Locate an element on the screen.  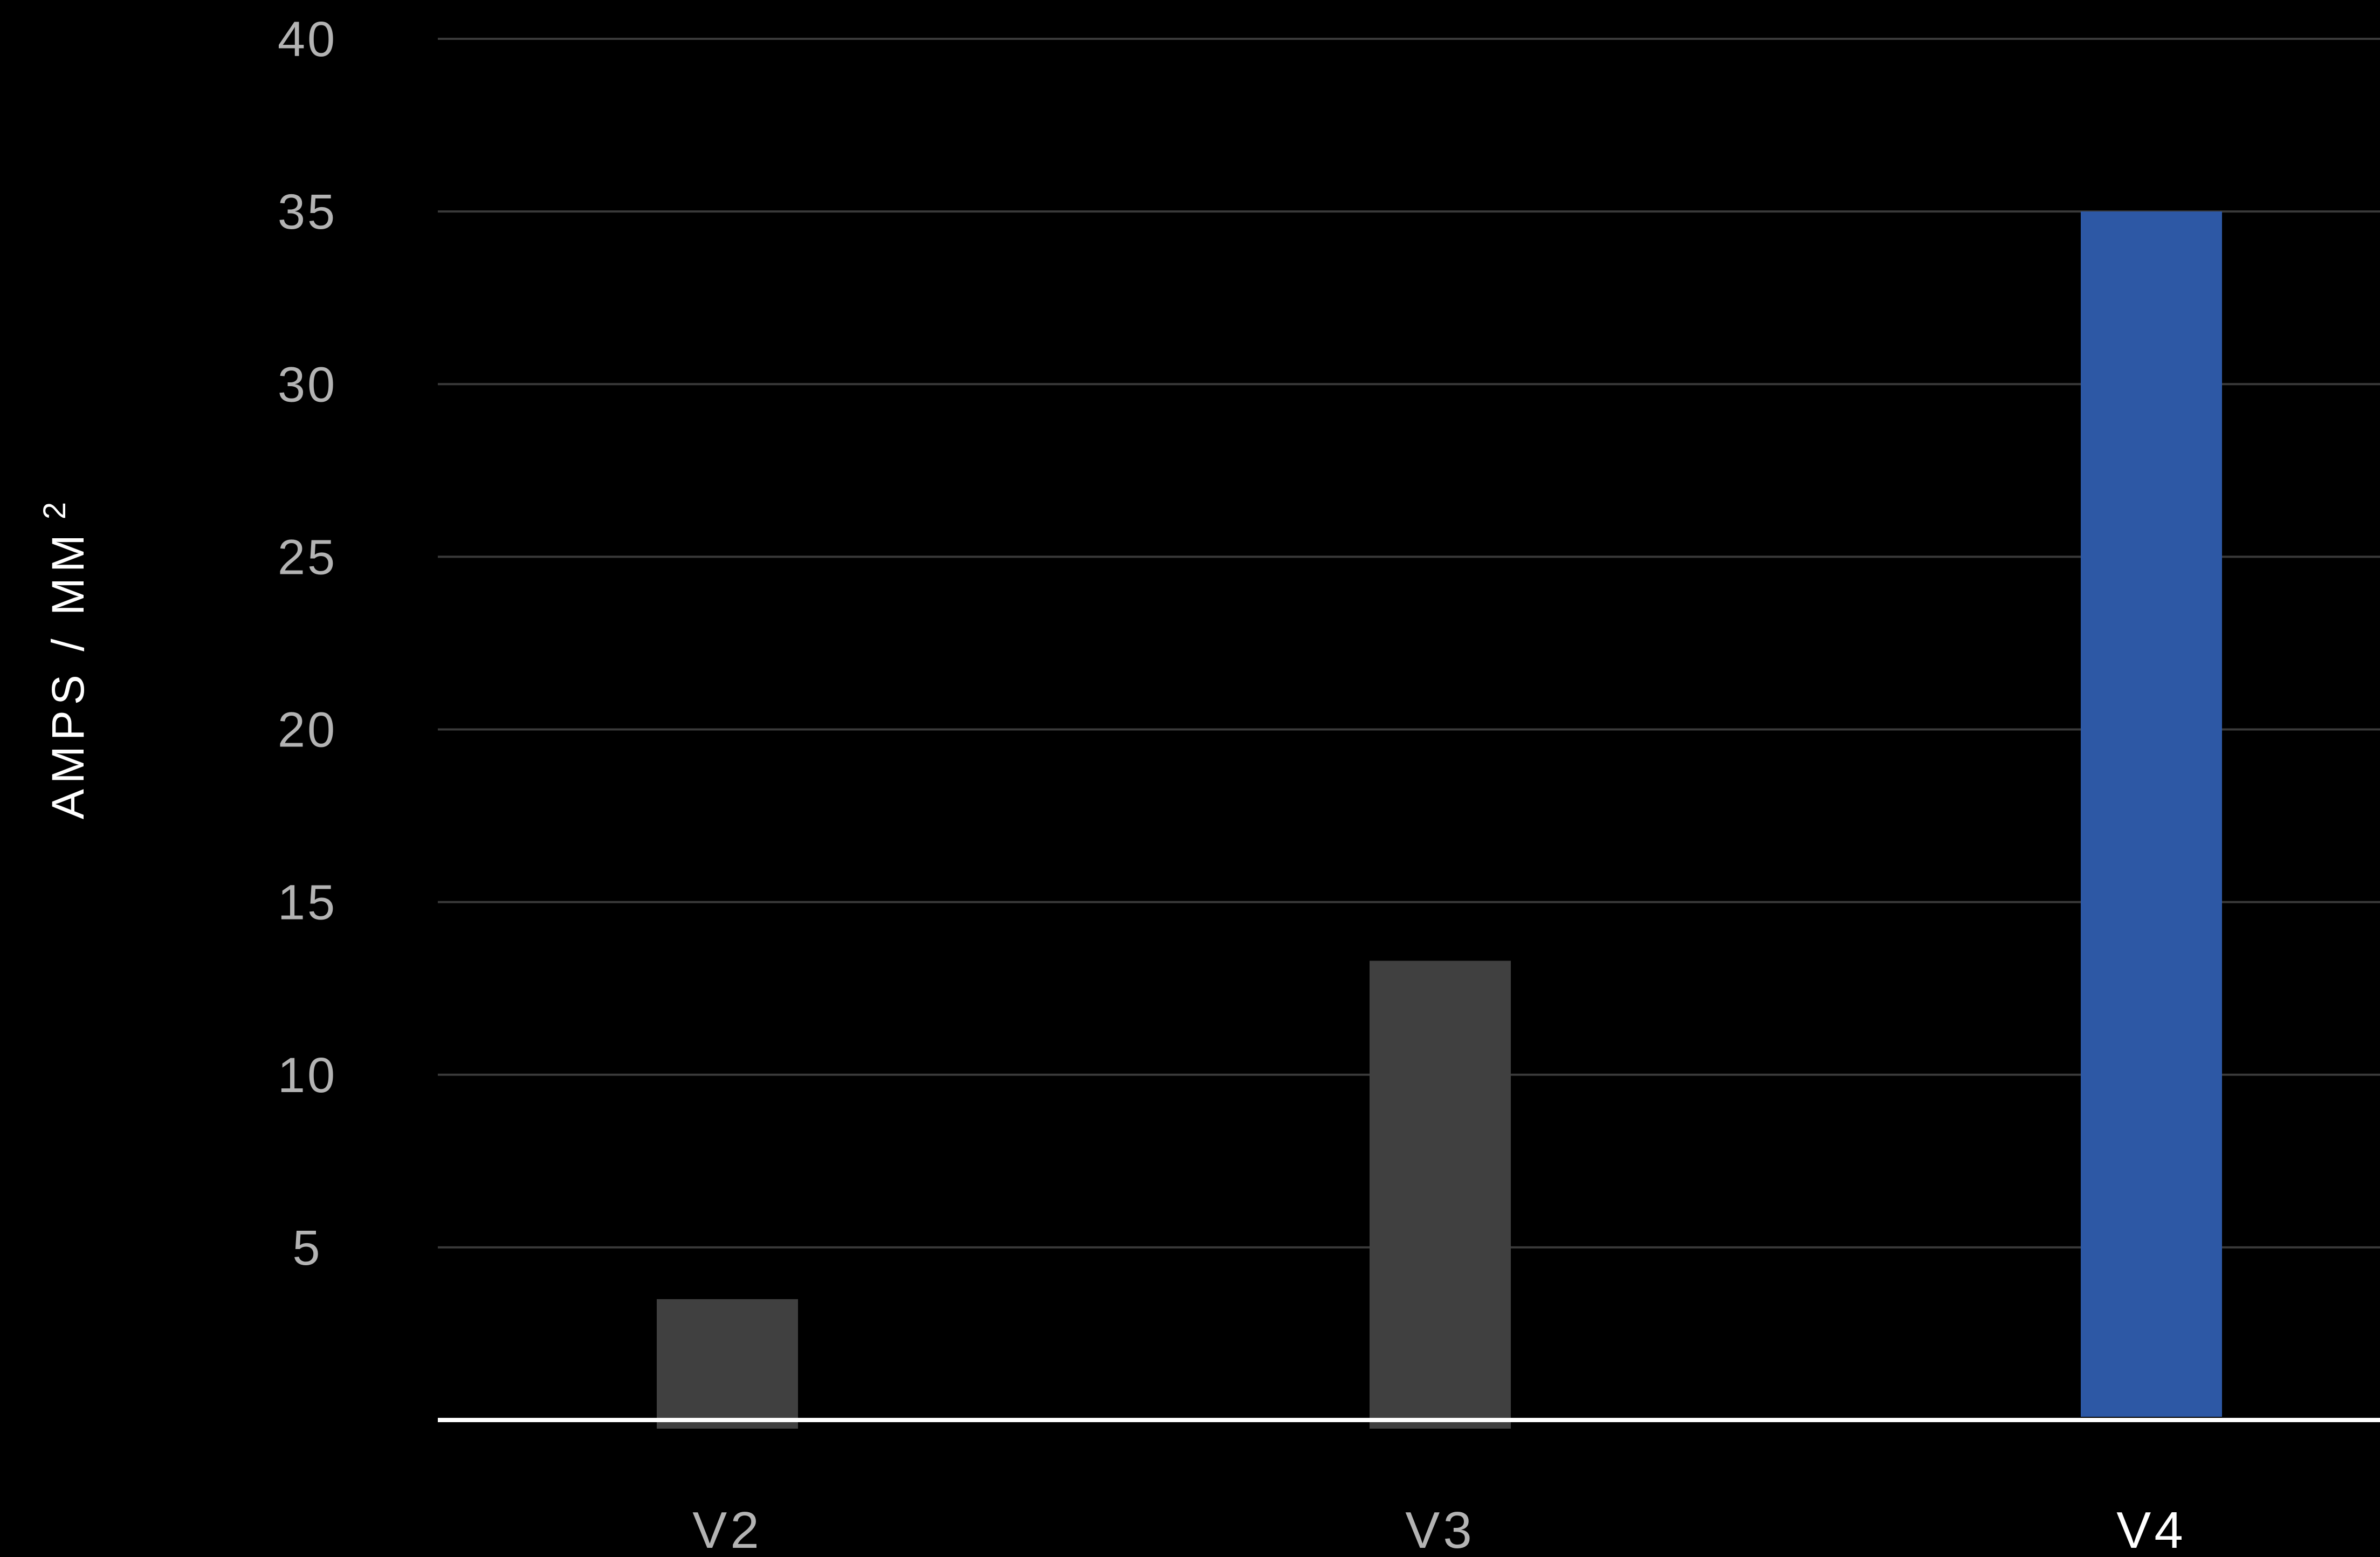
y-tick-label: 15 is located at coordinates (307, 903).